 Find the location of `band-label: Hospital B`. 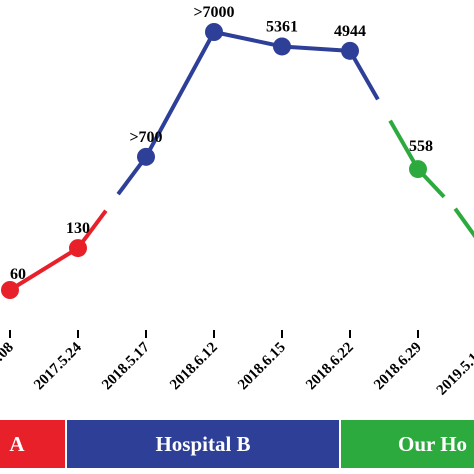

band-label: Hospital B is located at coordinates (202, 444).